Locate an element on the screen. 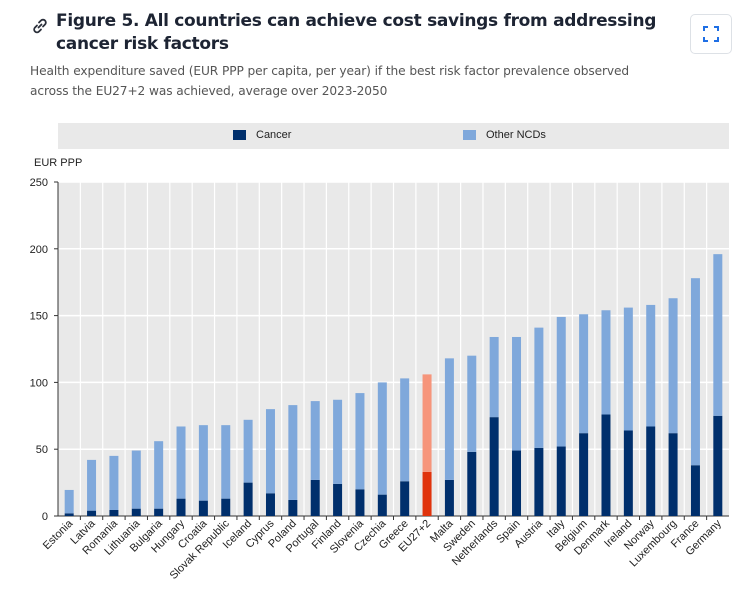 This screenshot has width=750, height=609. expand-button is located at coordinates (711, 34).